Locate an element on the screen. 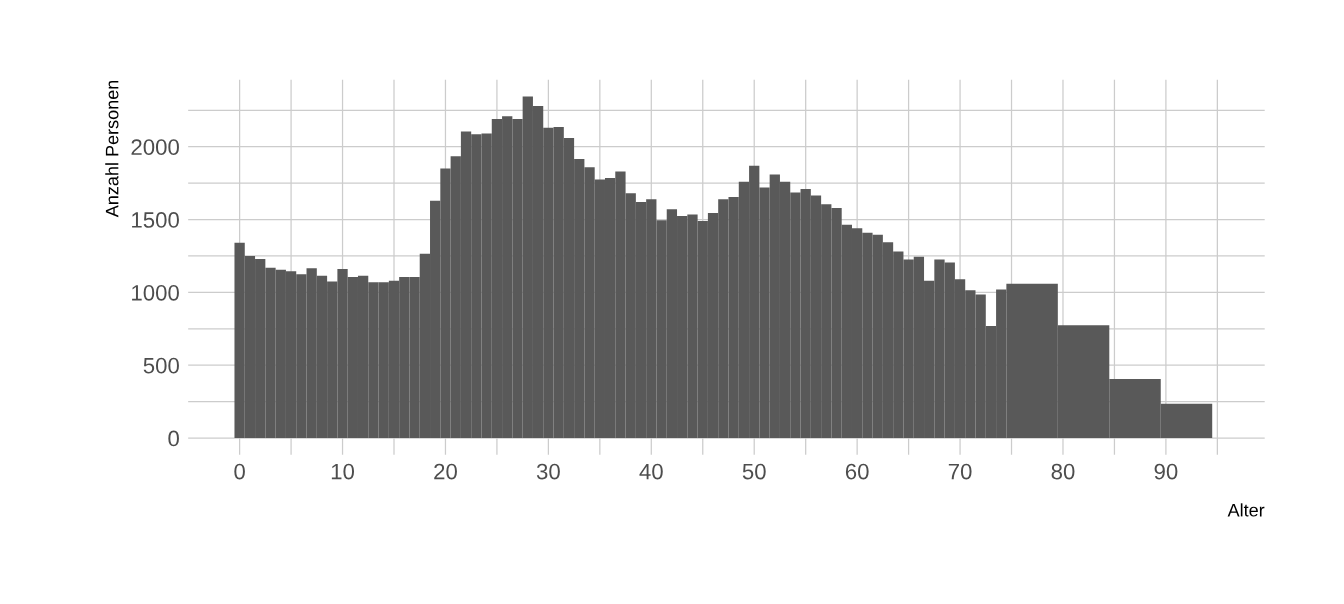  y-tick-label: 1500 is located at coordinates (155, 220).